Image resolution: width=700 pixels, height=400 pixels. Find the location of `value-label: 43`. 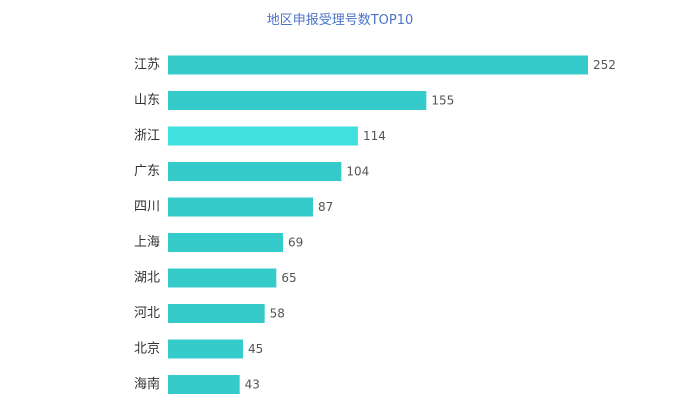

value-label: 43 is located at coordinates (252, 385).